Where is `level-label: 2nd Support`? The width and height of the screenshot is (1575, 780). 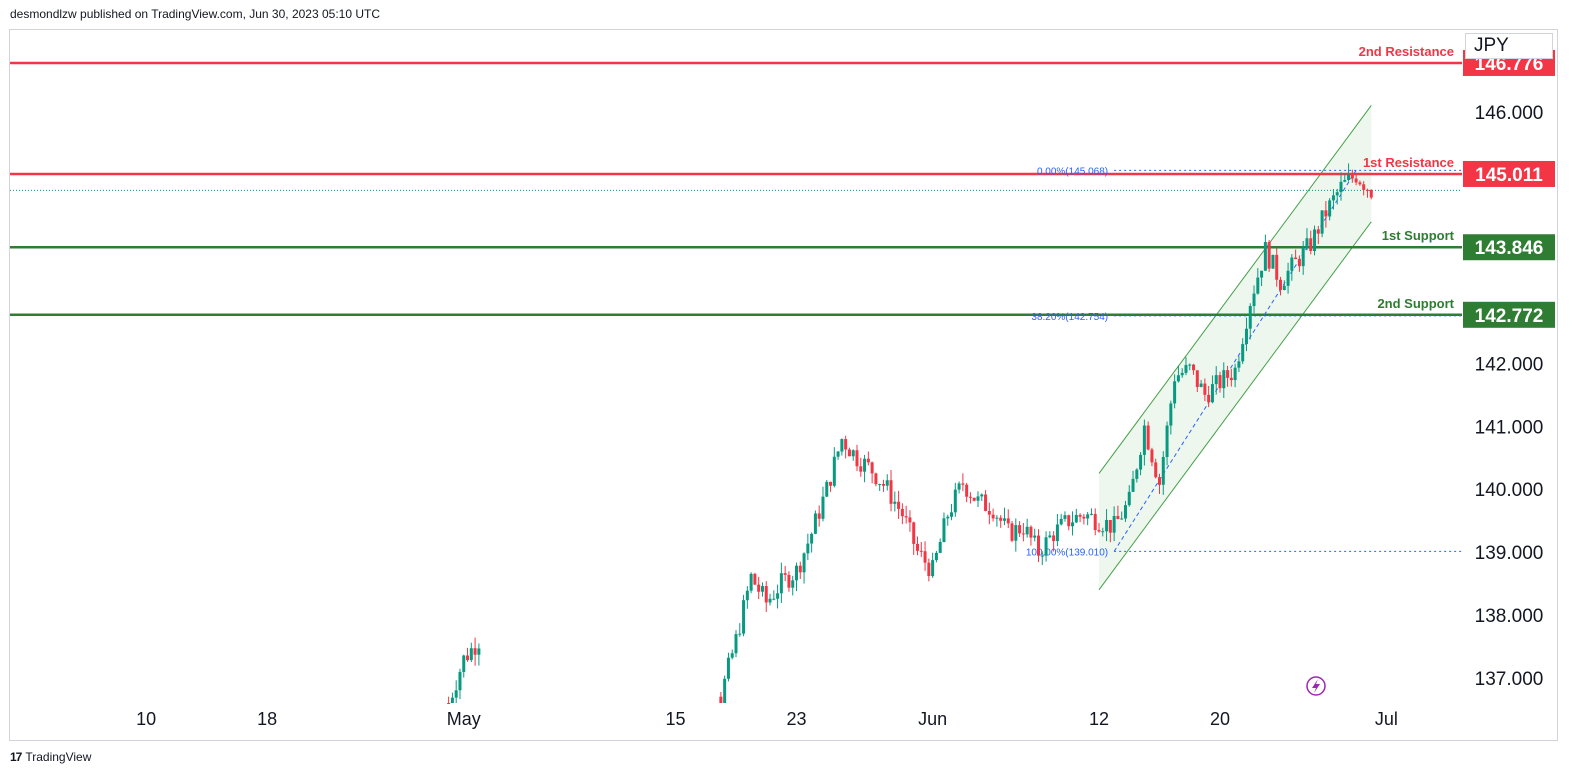 level-label: 2nd Support is located at coordinates (1415, 303).